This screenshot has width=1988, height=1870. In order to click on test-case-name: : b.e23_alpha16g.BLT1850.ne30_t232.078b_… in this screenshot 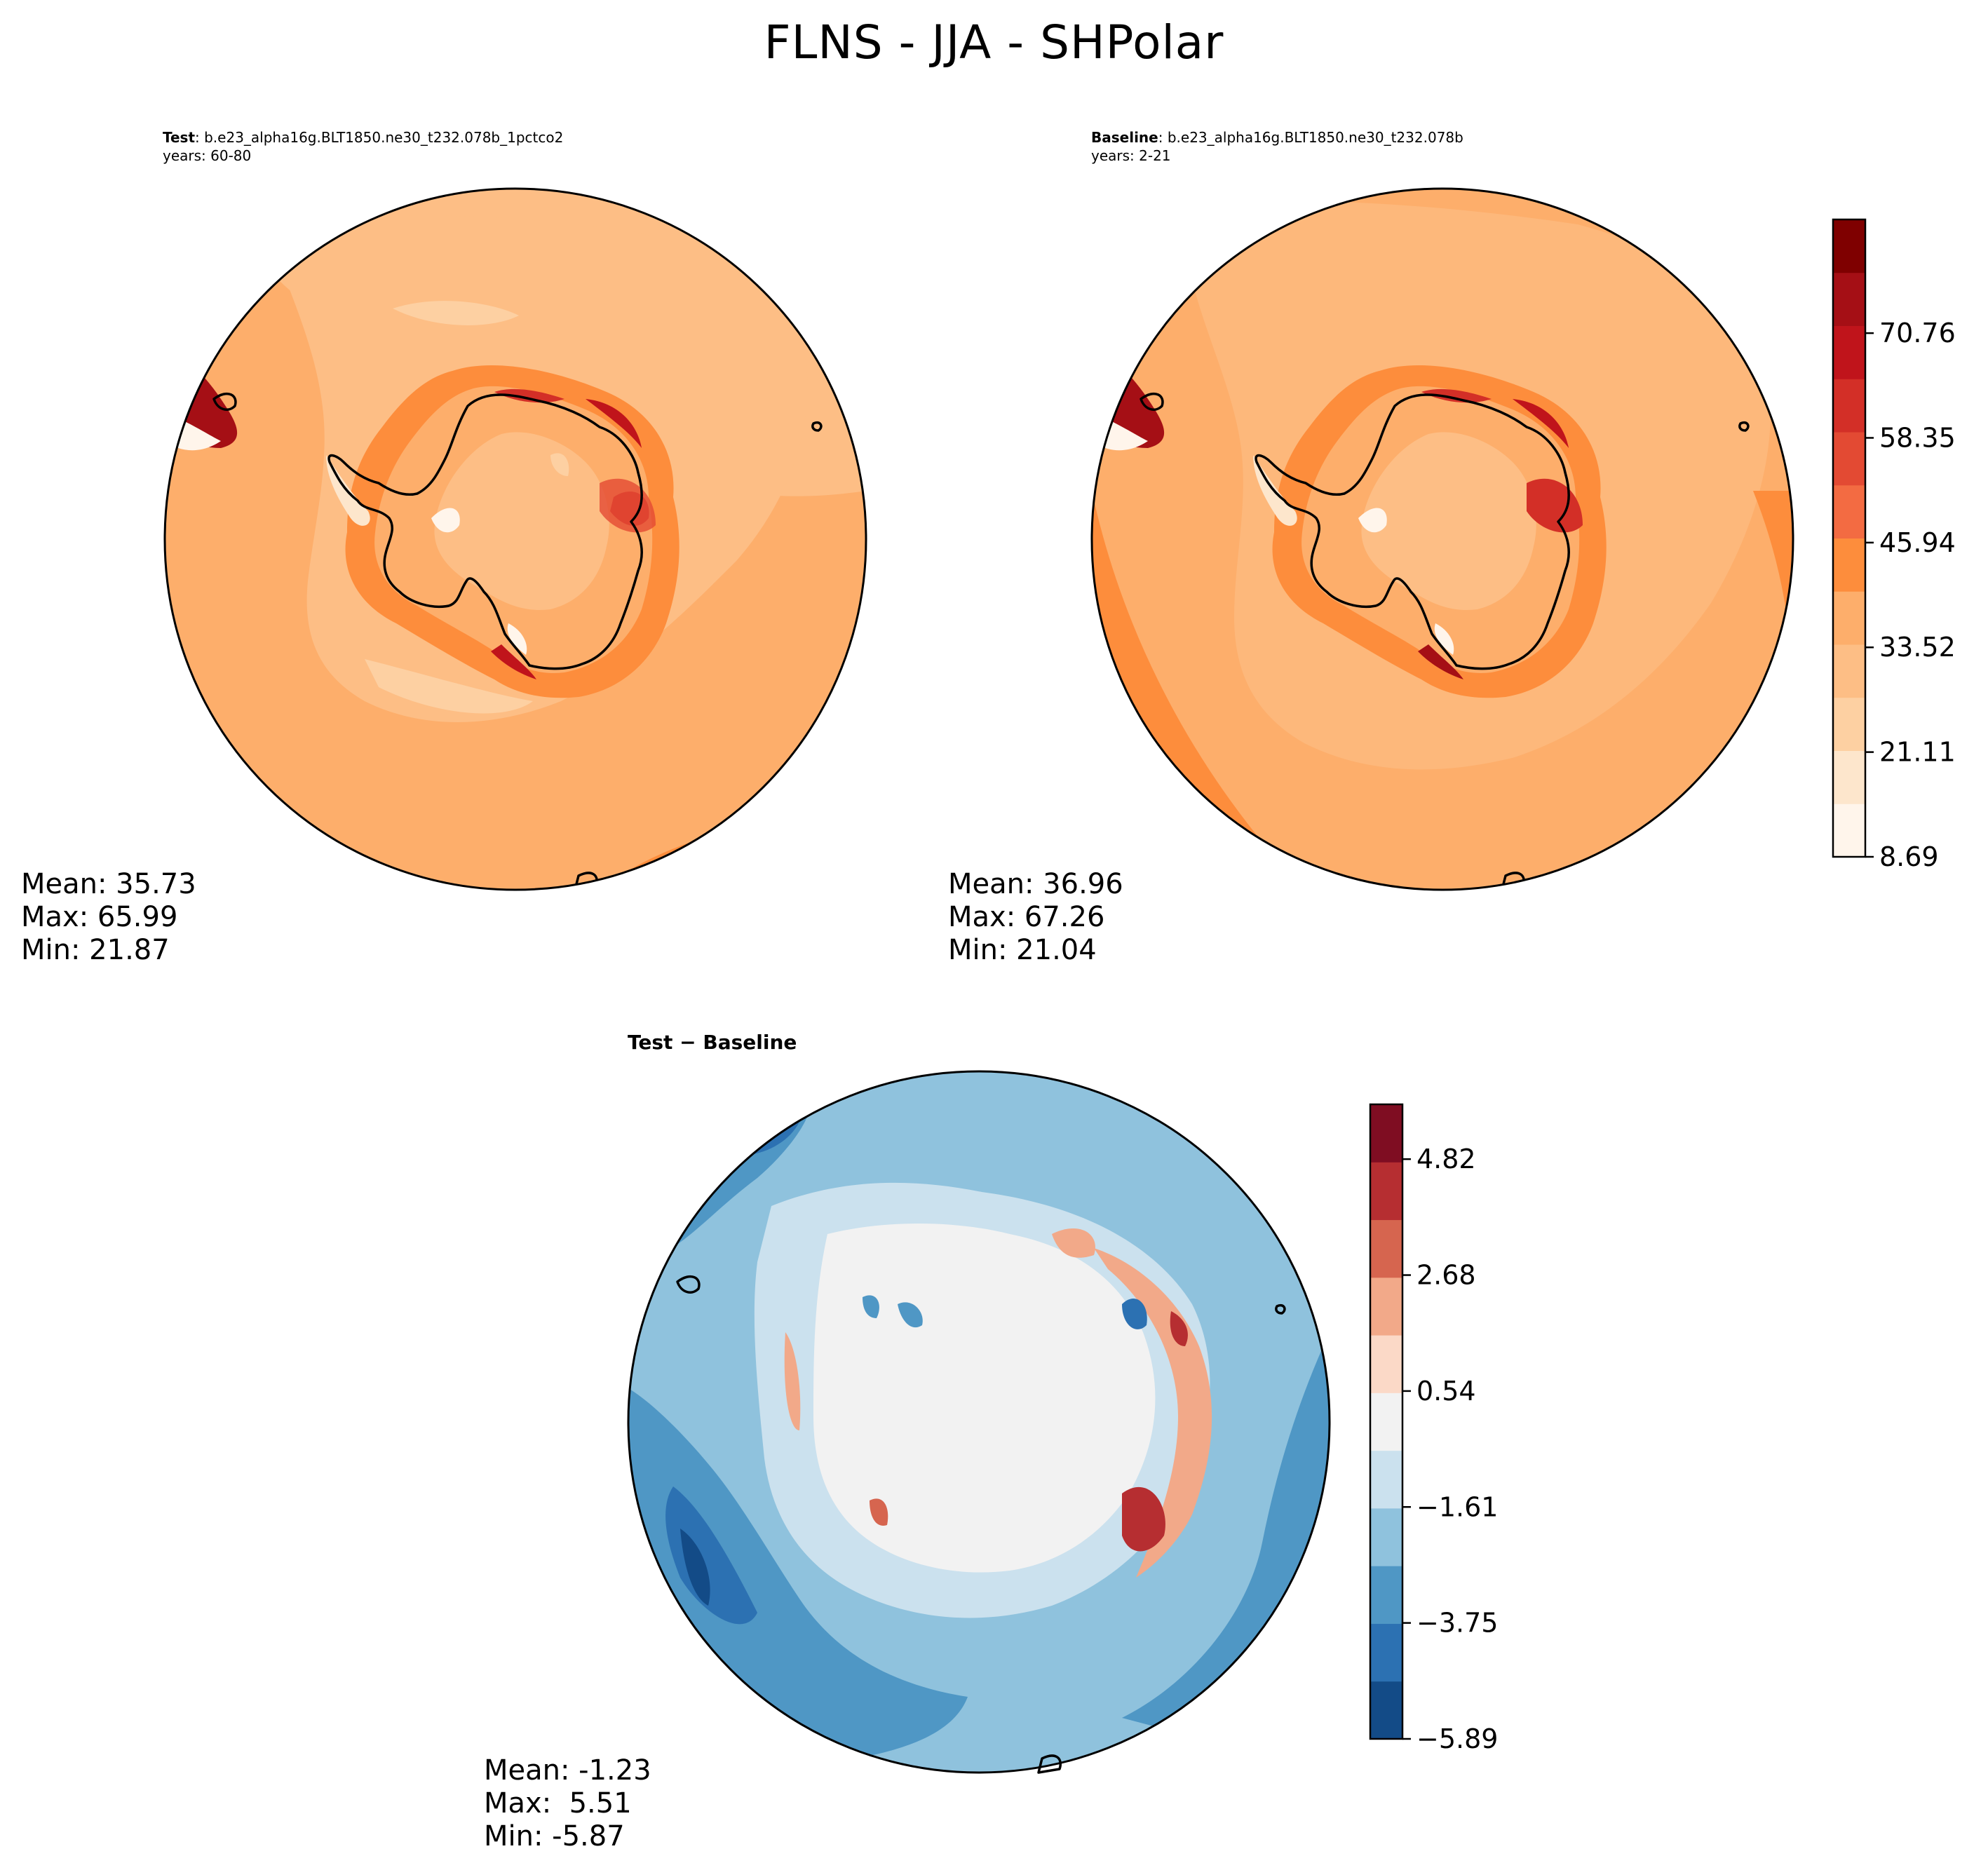, I will do `click(379, 138)`.